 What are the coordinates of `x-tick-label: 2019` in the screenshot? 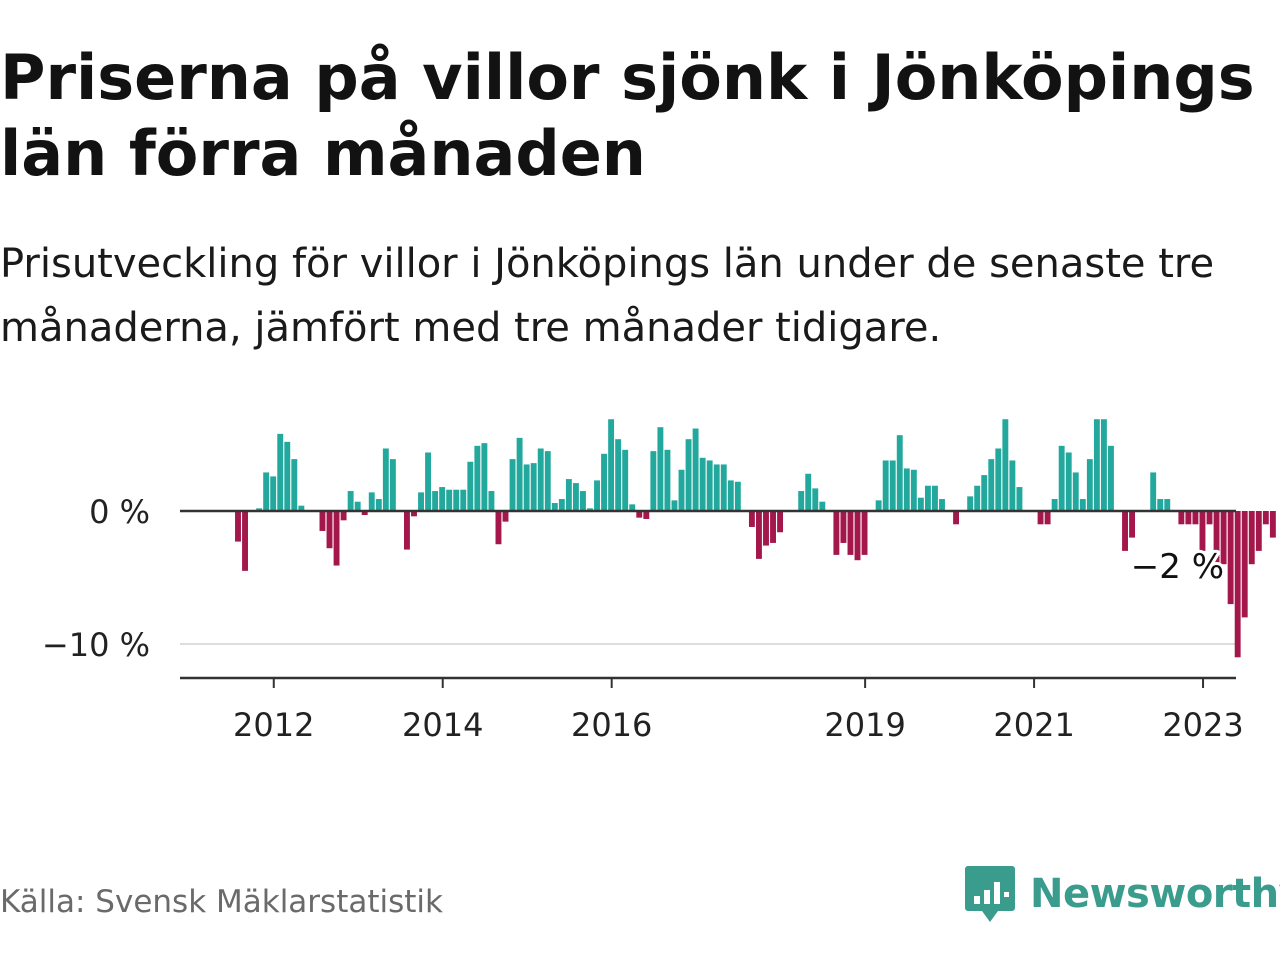 It's located at (864, 725).